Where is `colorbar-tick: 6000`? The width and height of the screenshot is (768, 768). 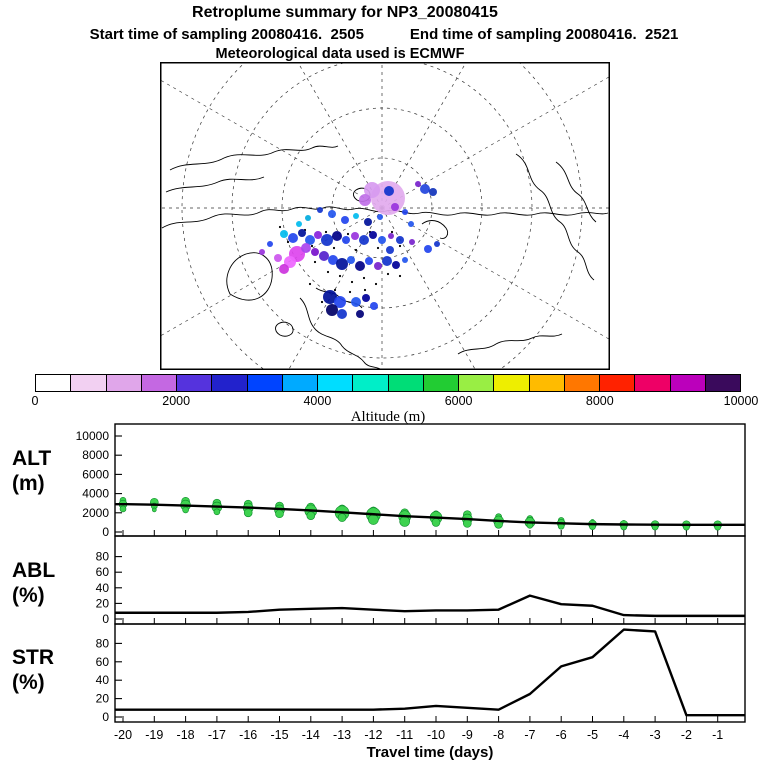
colorbar-tick: 6000 is located at coordinates (458, 401).